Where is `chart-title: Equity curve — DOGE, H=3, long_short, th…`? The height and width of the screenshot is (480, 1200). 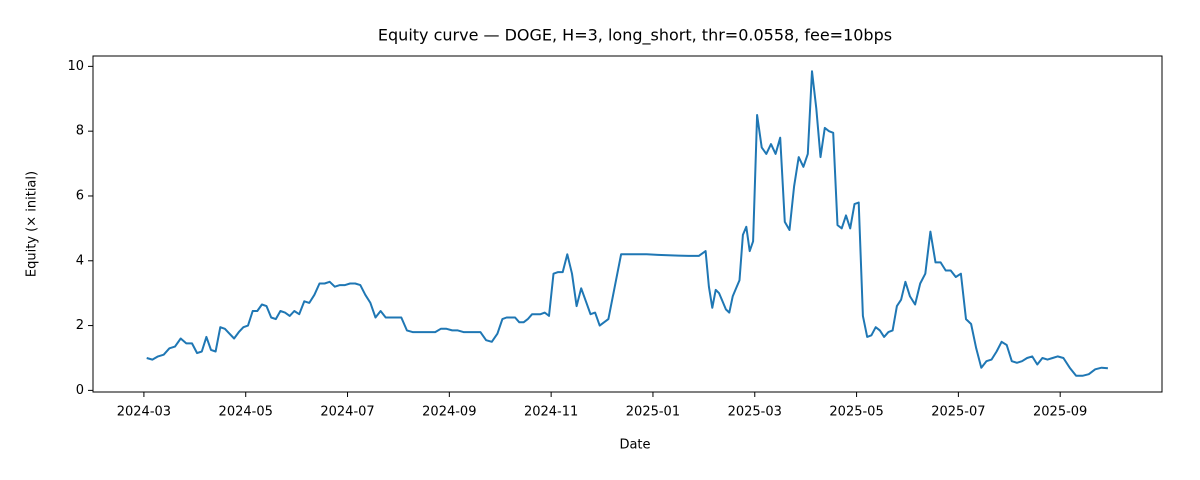
chart-title: Equity curve — DOGE, H=3, long_short, th… is located at coordinates (635, 36).